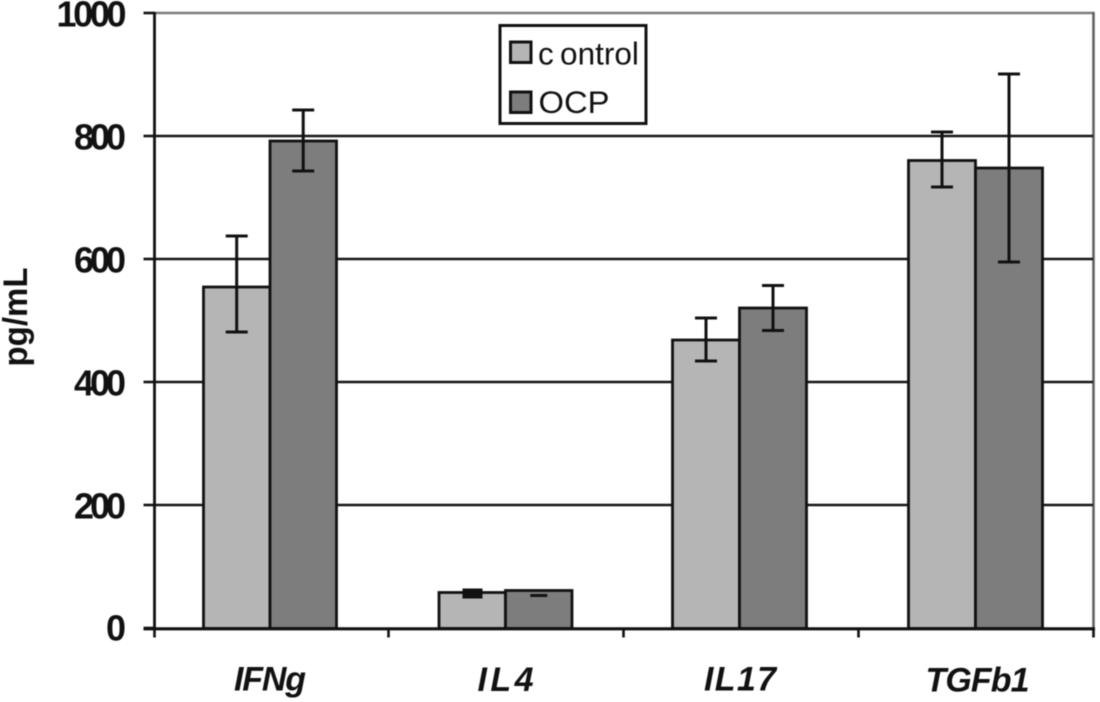 Image resolution: width=1100 pixels, height=702 pixels. I want to click on svg-text: OCP, so click(574, 102).